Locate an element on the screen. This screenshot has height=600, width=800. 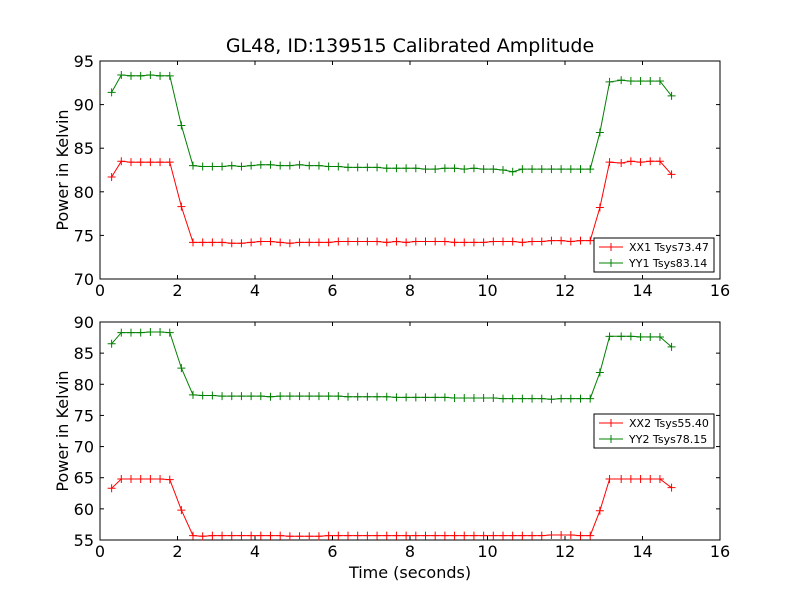
y-axis-label: Power in Kelvin is located at coordinates (62, 169).